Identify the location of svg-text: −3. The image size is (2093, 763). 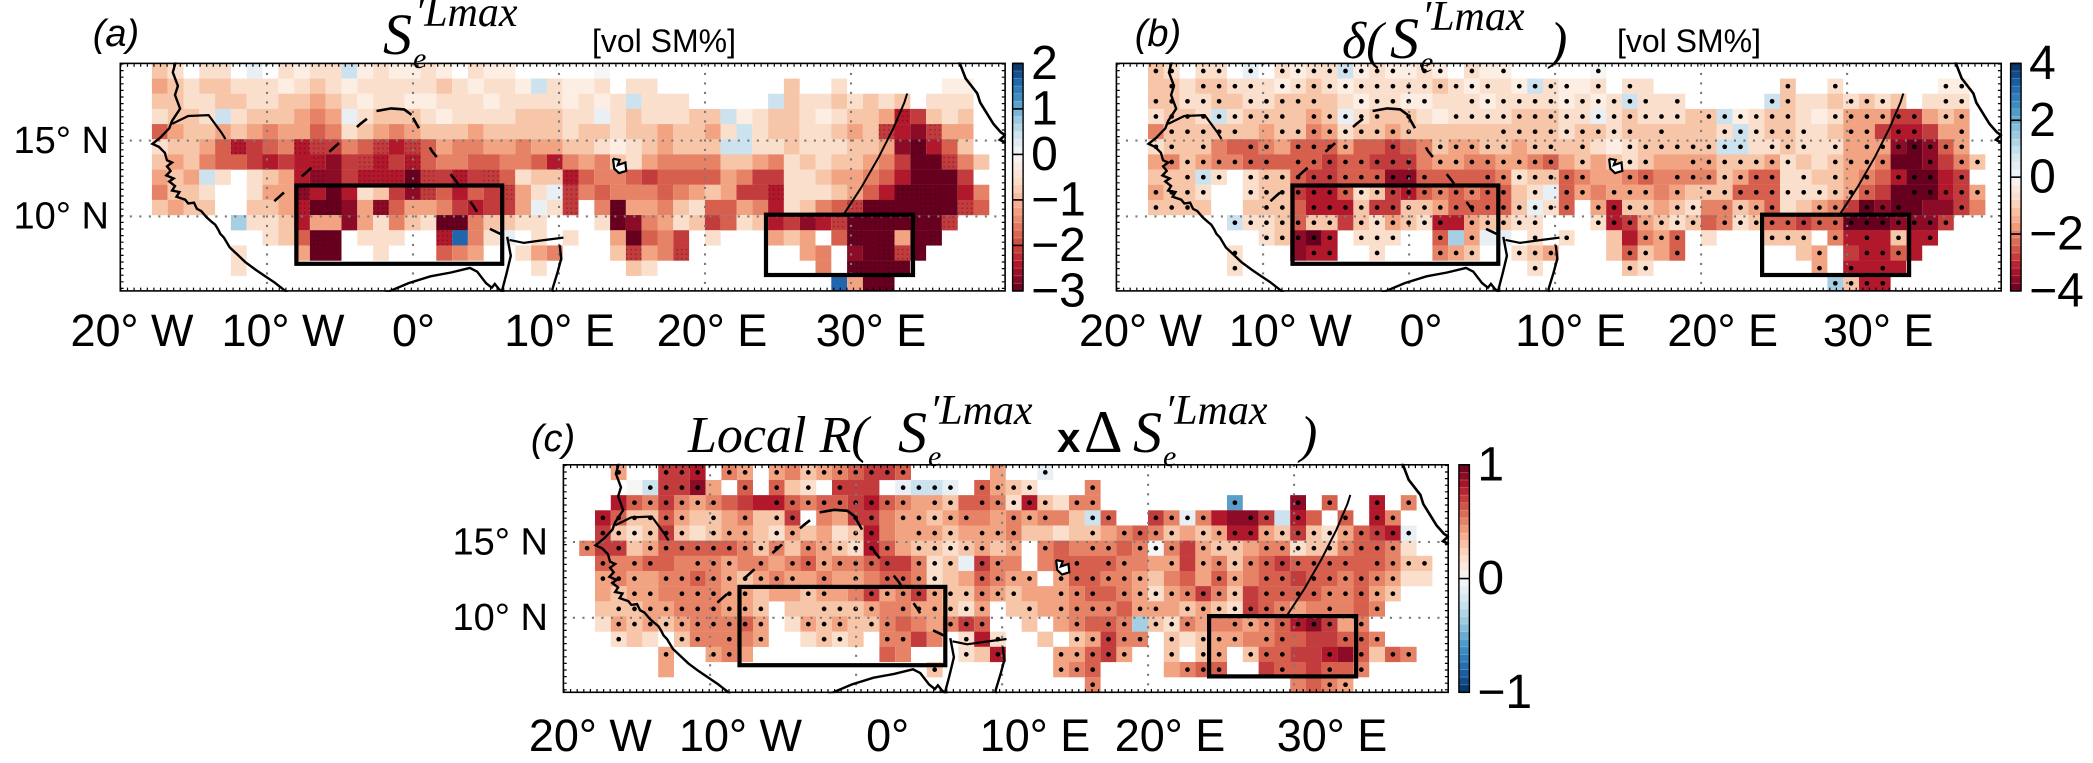
(1058, 290).